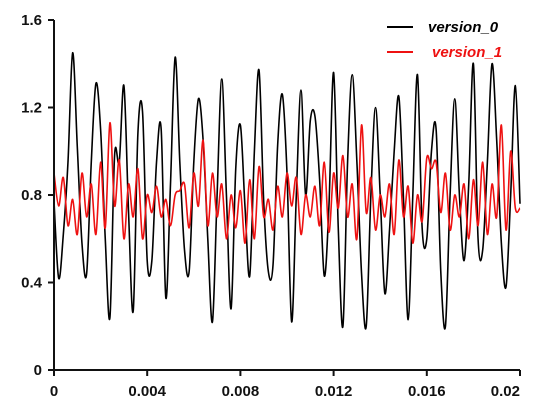 Image resolution: width=550 pixels, height=414 pixels. Describe the element at coordinates (31, 108) in the screenshot. I see `y-tick-label: 1.2` at that location.